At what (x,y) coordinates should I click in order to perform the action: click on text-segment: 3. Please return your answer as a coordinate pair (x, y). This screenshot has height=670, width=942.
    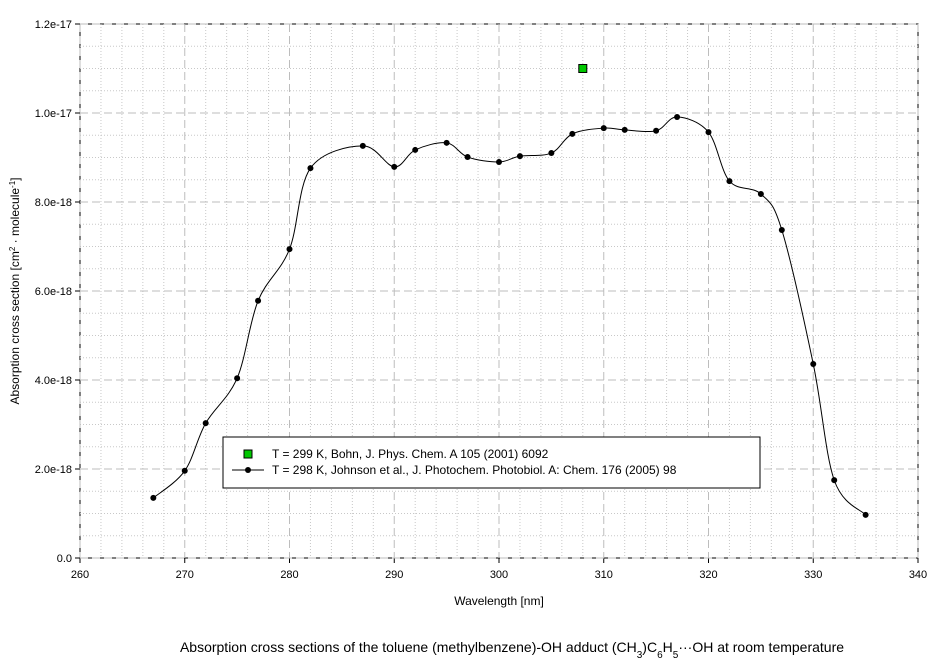
    Looking at the image, I should click on (640, 655).